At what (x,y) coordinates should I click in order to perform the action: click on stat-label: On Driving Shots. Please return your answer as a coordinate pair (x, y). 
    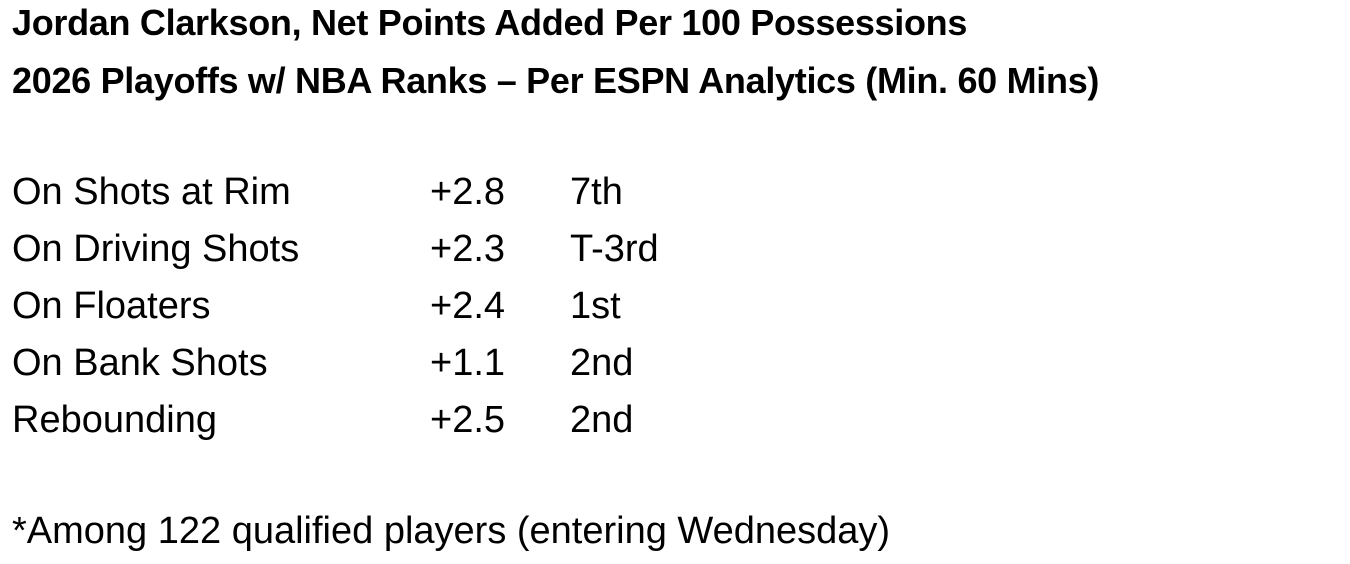
    Looking at the image, I should click on (156, 249).